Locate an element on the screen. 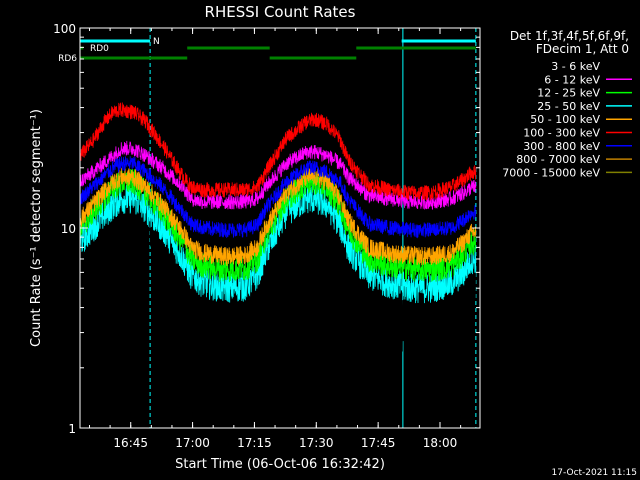 The image size is (640, 480). legend-label-4: 50 - 100 keV is located at coordinates (565, 119).